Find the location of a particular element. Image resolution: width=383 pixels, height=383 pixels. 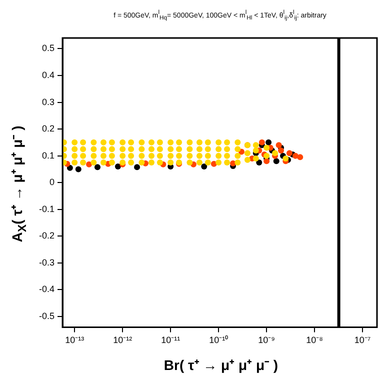

y-tick-label: 0.2 is located at coordinates (48, 129).